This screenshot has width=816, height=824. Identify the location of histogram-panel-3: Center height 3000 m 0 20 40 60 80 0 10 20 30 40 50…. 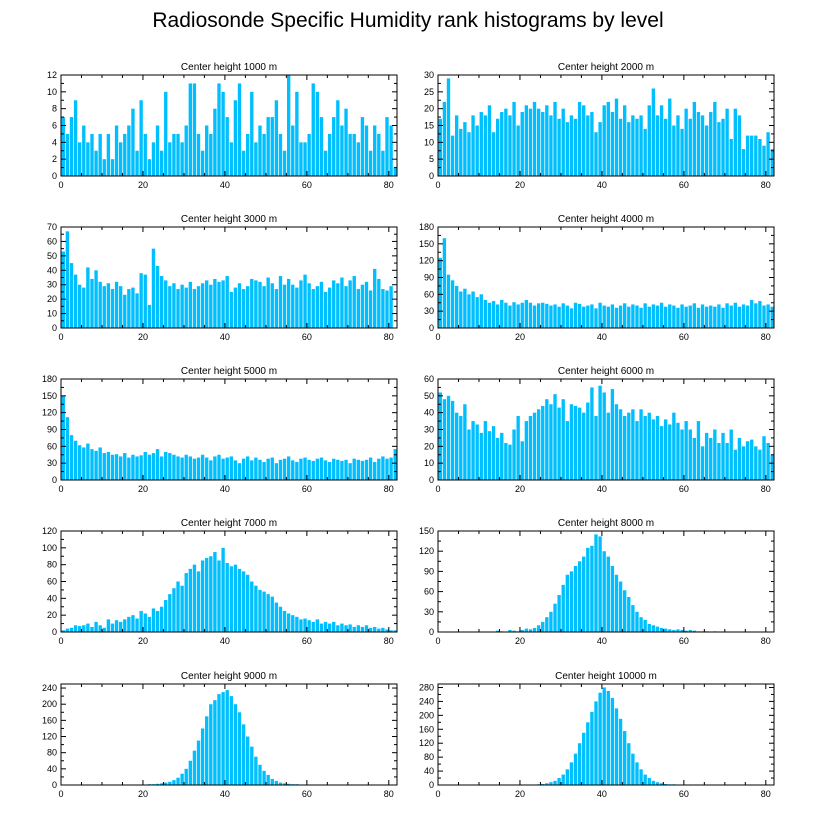
(222, 278).